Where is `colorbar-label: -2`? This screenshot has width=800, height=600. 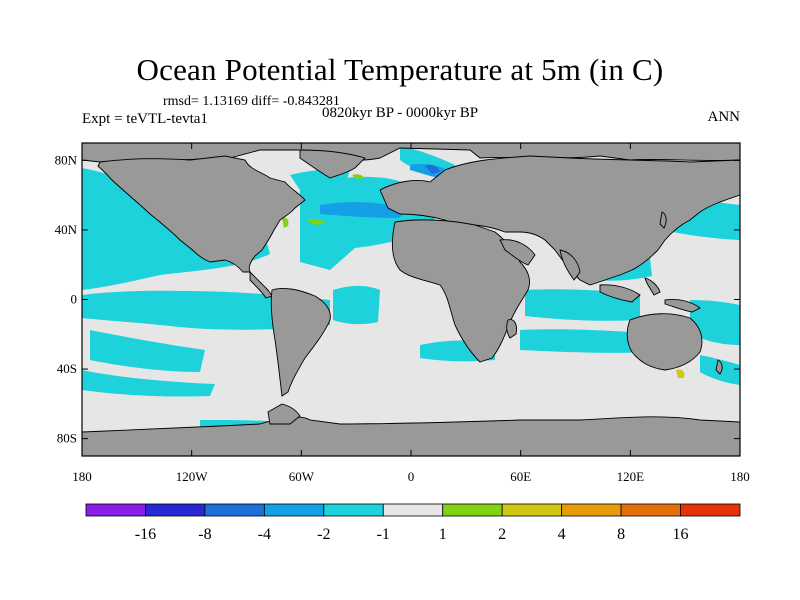 colorbar-label: -2 is located at coordinates (323, 534).